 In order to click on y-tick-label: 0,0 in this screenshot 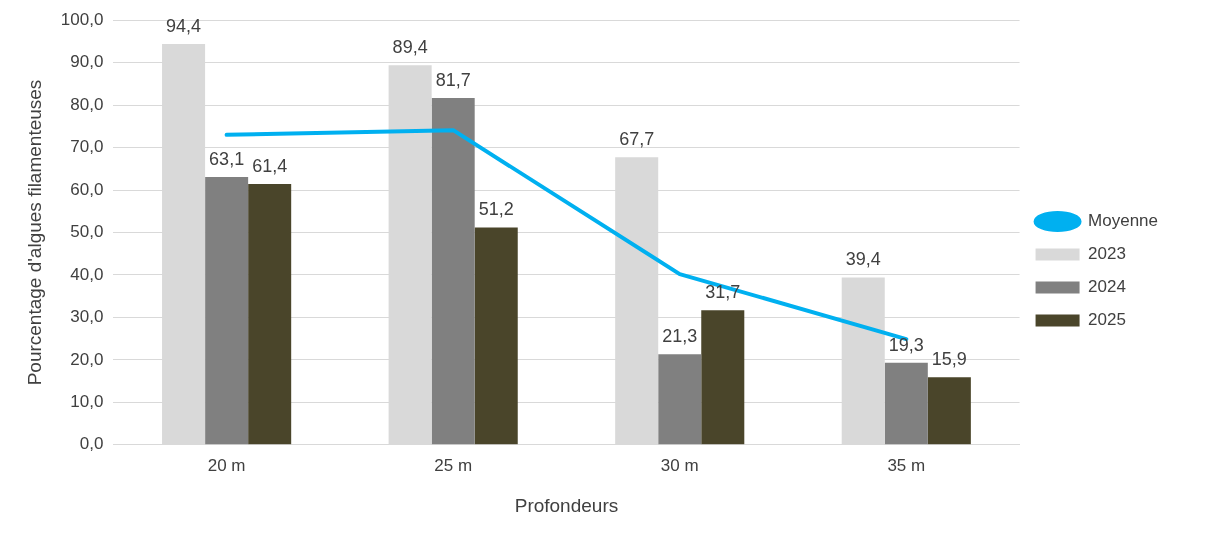, I will do `click(91, 444)`.